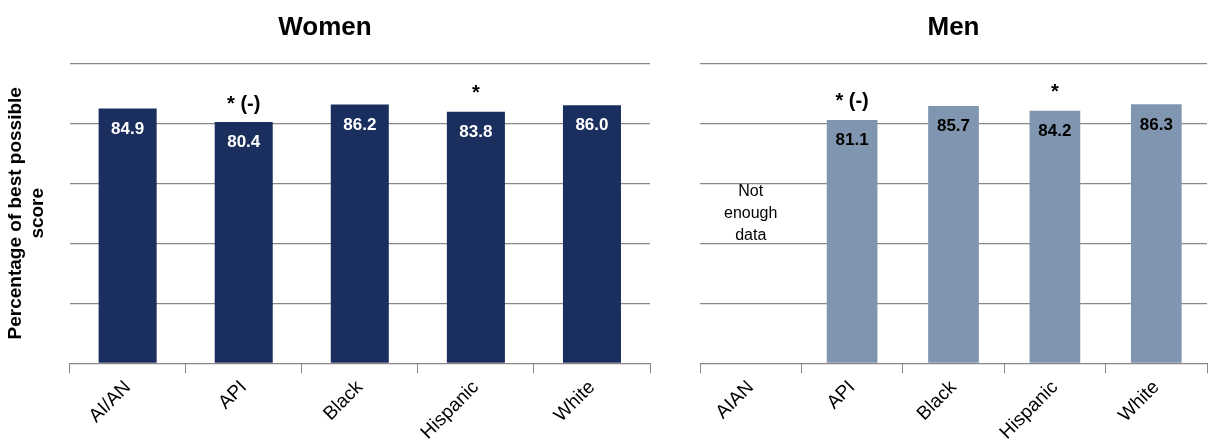 The height and width of the screenshot is (447, 1217). I want to click on data-label: 81.1, so click(852, 140).